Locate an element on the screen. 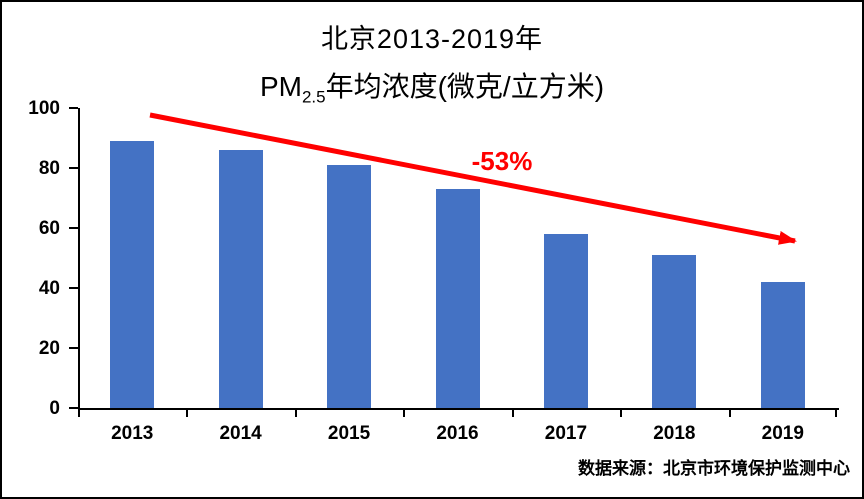  y-tick-label-40: 40 is located at coordinates (49, 288).